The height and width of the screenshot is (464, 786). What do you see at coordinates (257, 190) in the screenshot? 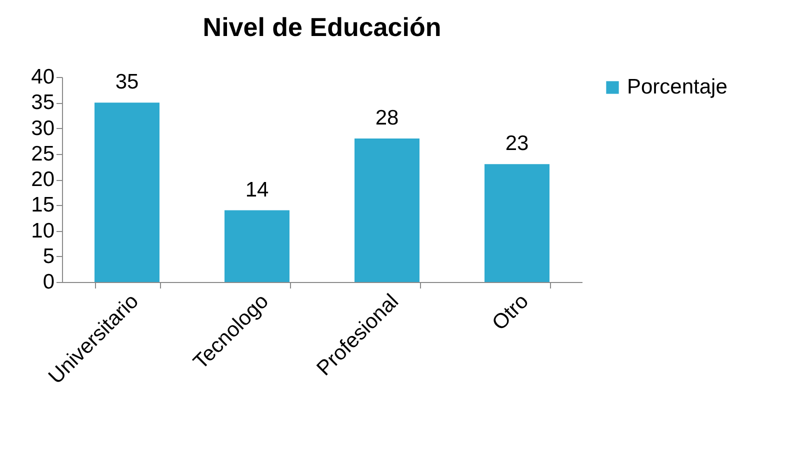
I see `data-label: 14` at bounding box center [257, 190].